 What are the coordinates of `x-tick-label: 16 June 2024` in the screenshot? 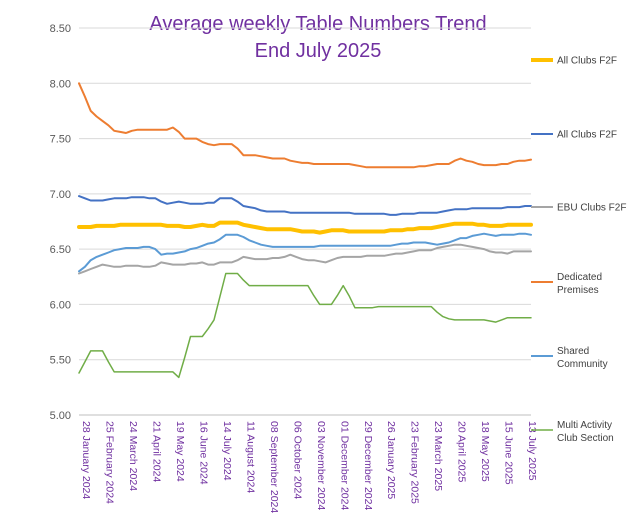 It's located at (203, 453).